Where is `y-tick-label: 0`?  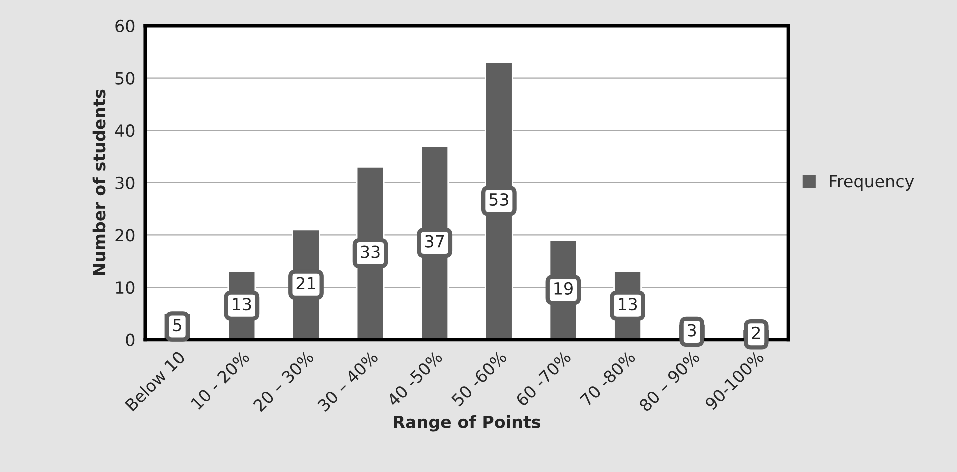 y-tick-label: 0 is located at coordinates (130, 340).